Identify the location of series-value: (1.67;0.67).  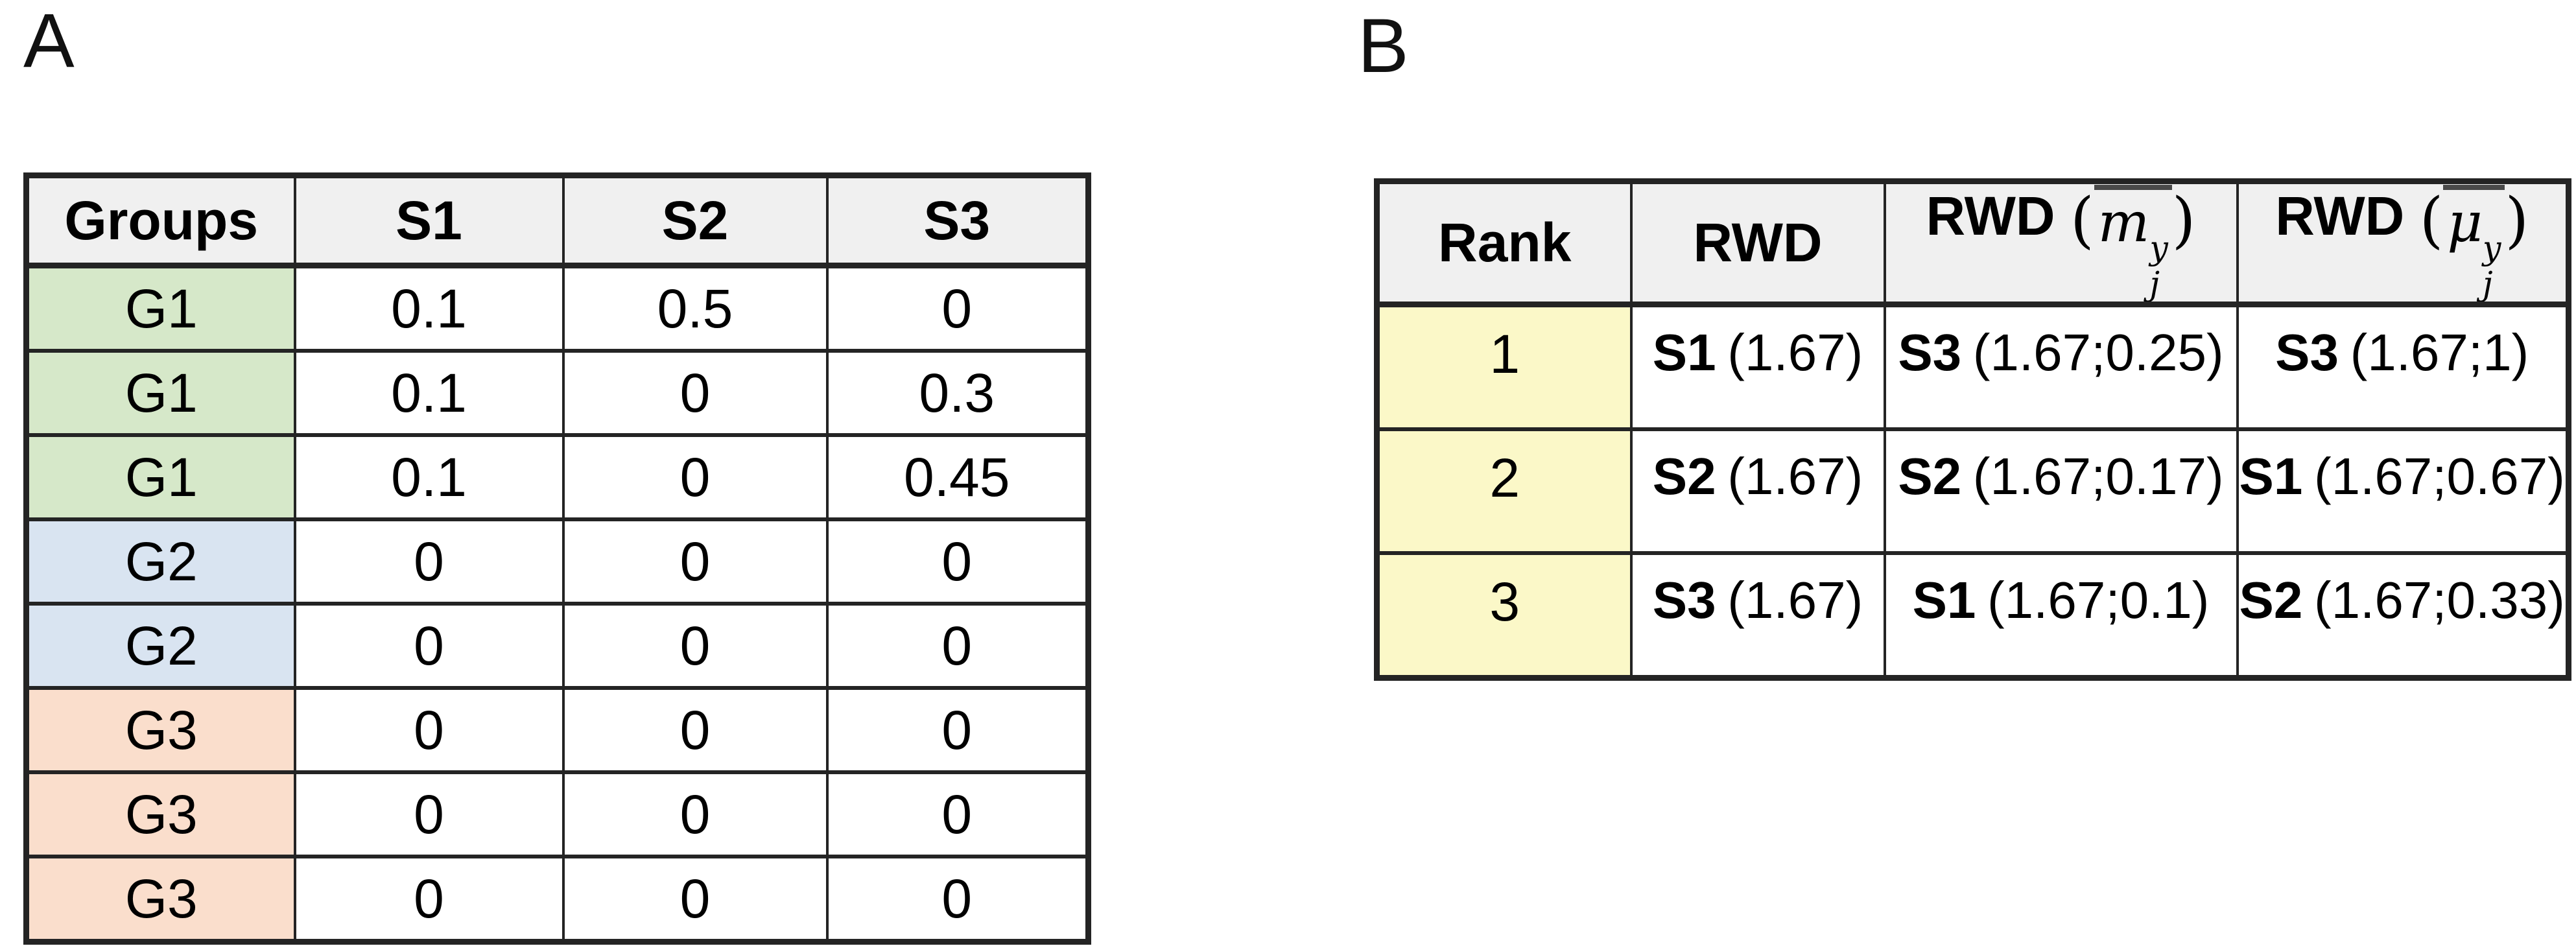
(2439, 476).